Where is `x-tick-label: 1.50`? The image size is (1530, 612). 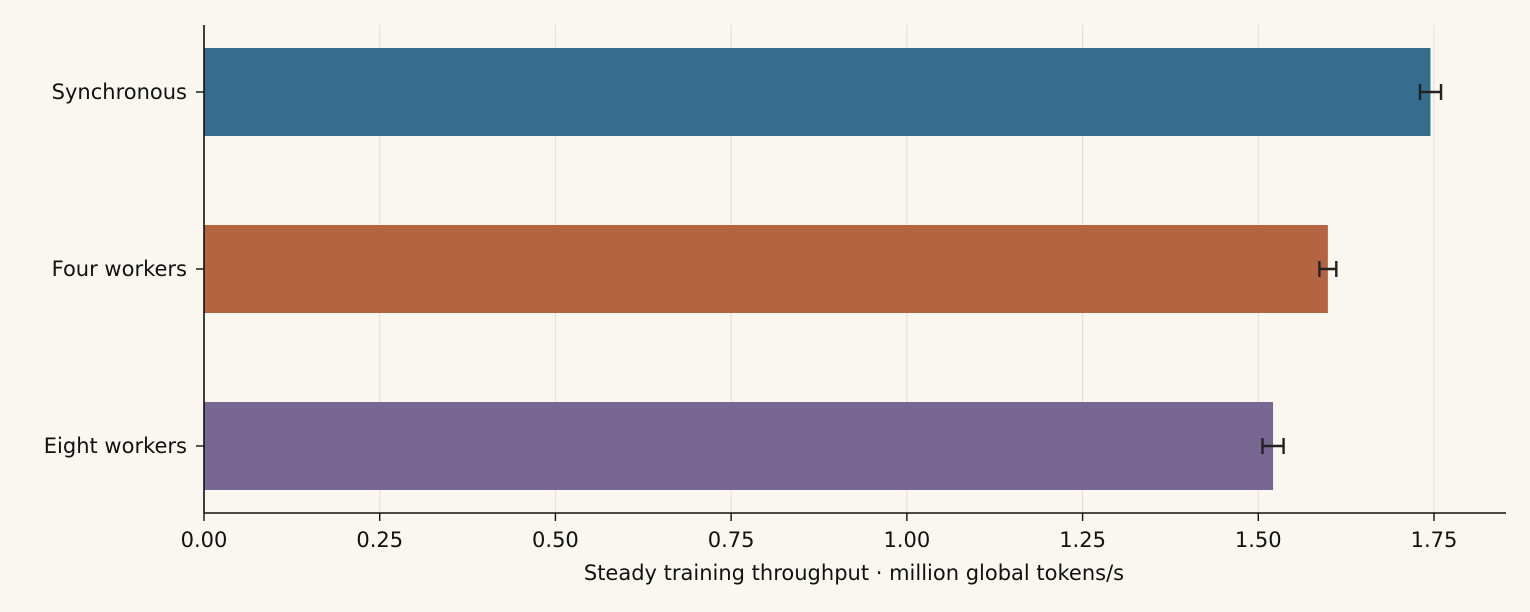 x-tick-label: 1.50 is located at coordinates (1258, 540).